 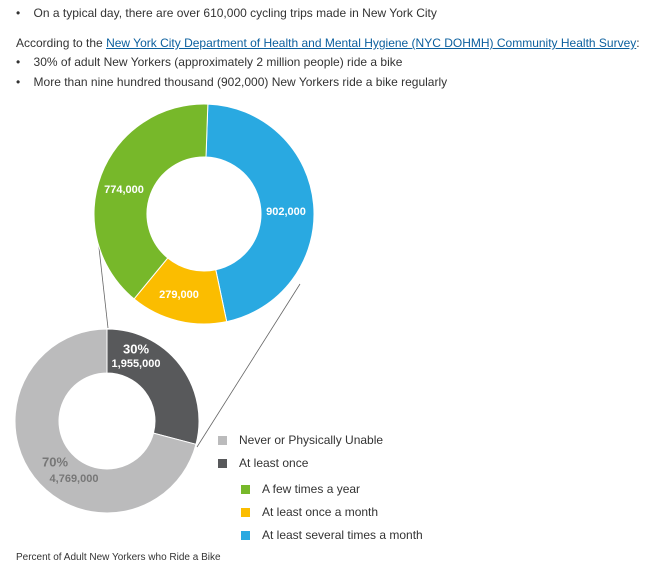 I want to click on legend-label: A few times a year, so click(x=311, y=489).